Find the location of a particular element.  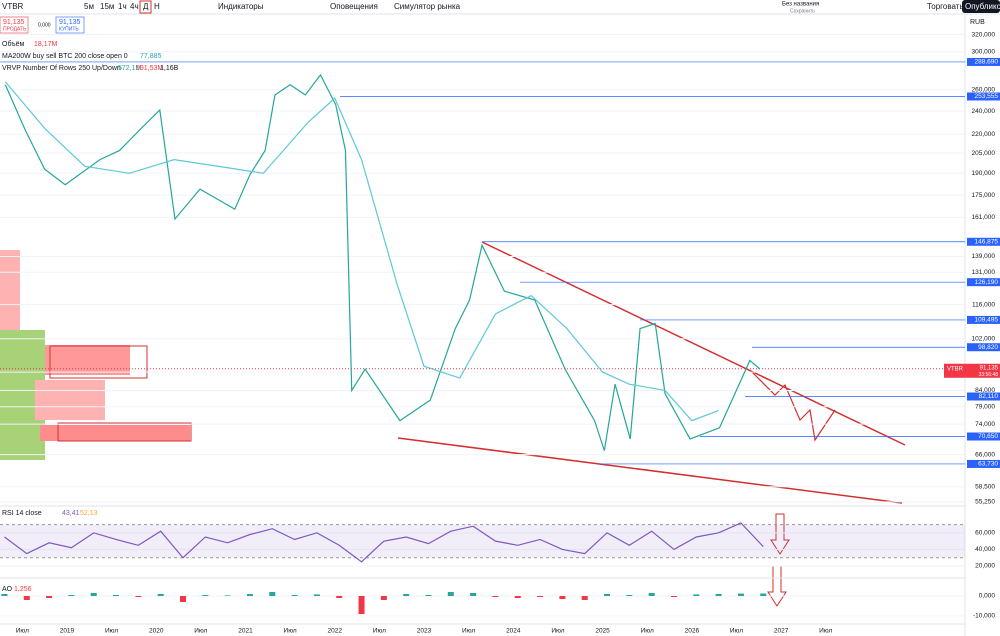

level-label: 63,730 is located at coordinates (988, 464).